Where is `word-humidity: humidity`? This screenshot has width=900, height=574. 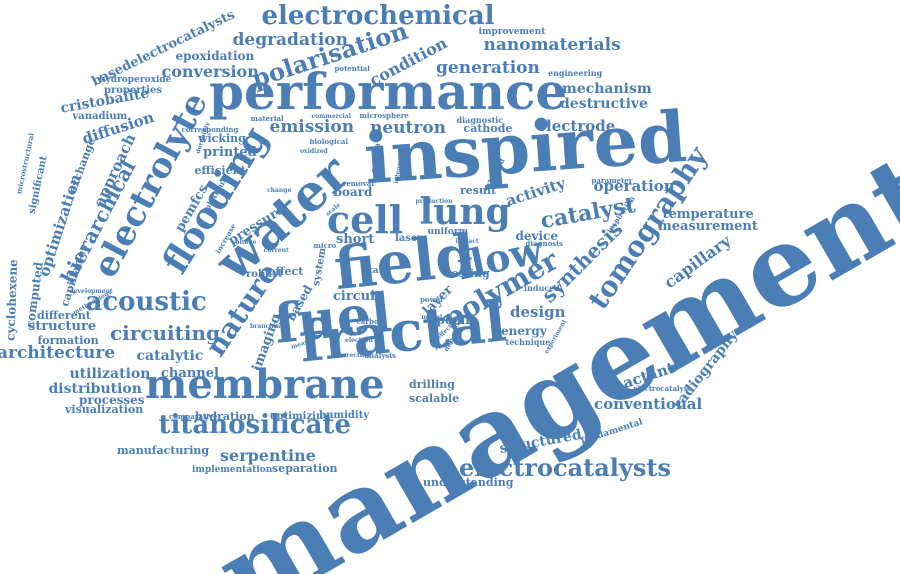
word-humidity: humidity is located at coordinates (344, 415).